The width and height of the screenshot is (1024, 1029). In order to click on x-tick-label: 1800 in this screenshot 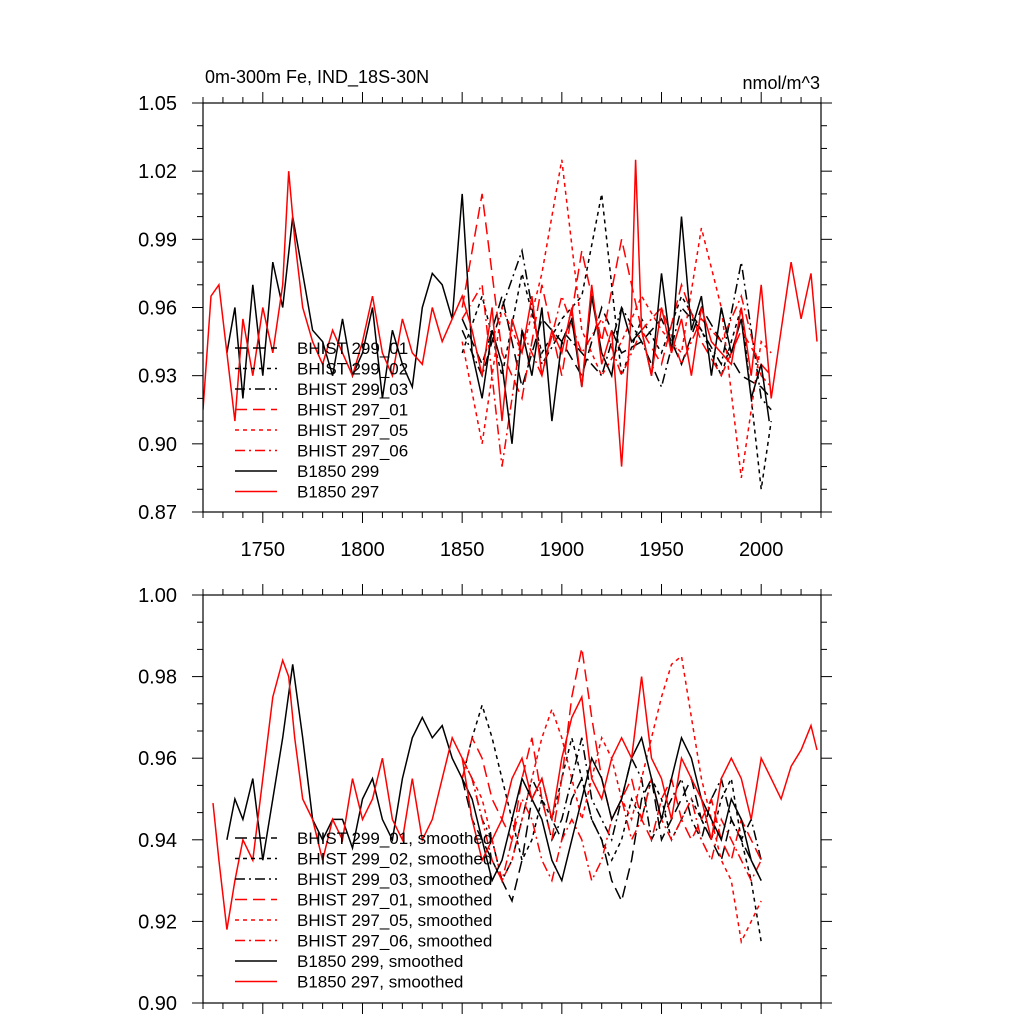, I will do `click(362, 550)`.